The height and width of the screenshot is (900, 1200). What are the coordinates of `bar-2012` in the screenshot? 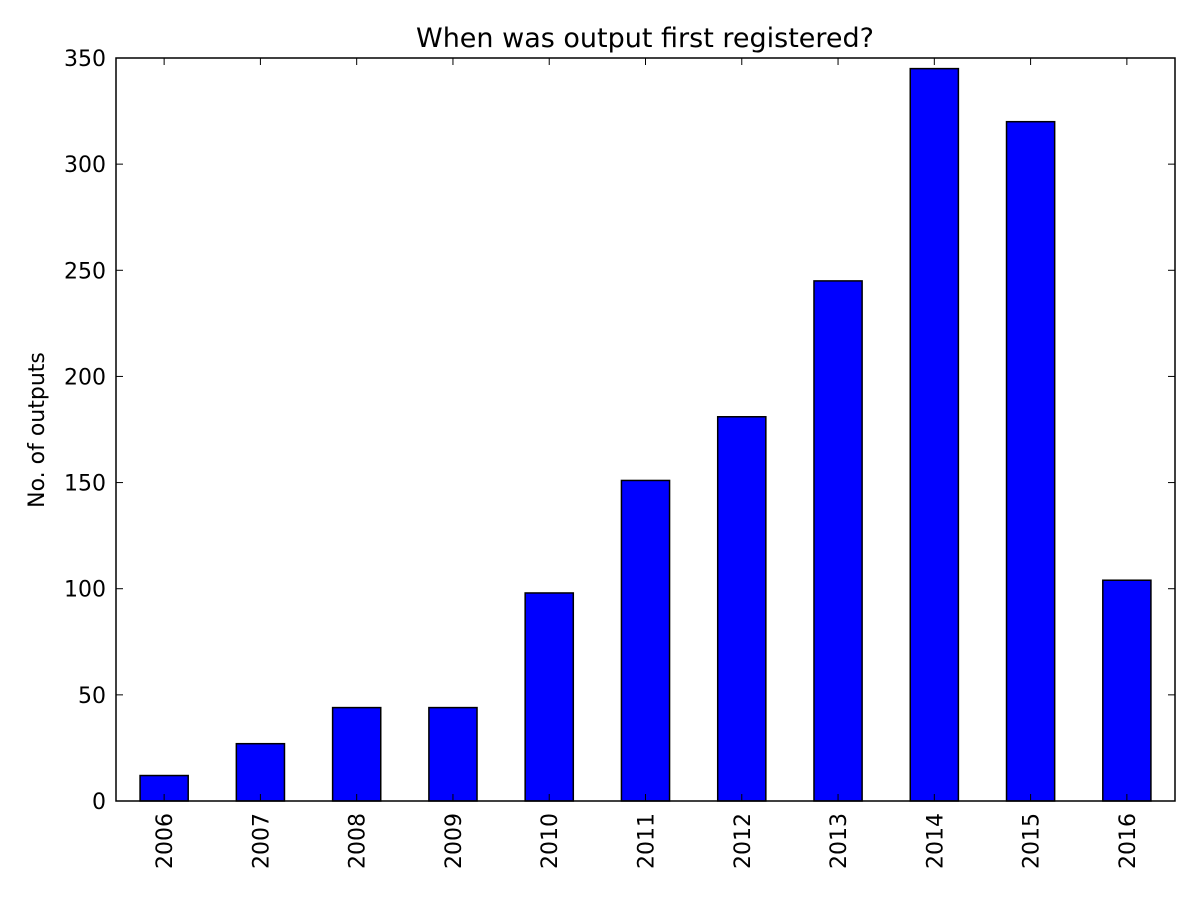 It's located at (741, 609).